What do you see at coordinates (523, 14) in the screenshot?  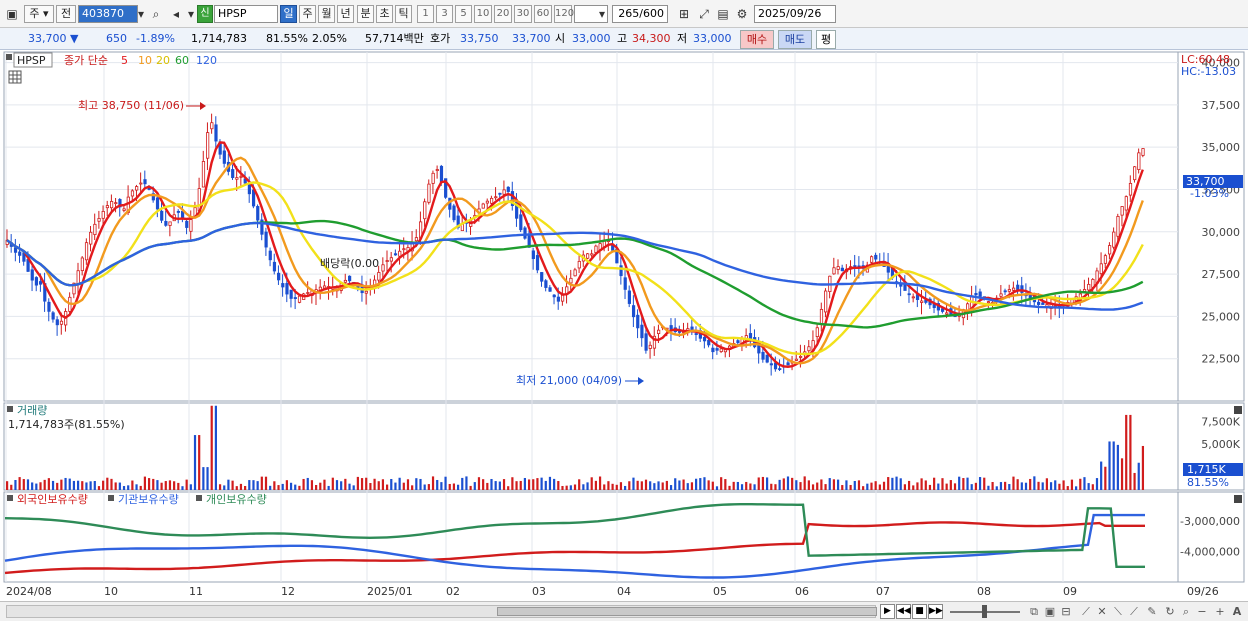 I see `interval-30: 30` at bounding box center [523, 14].